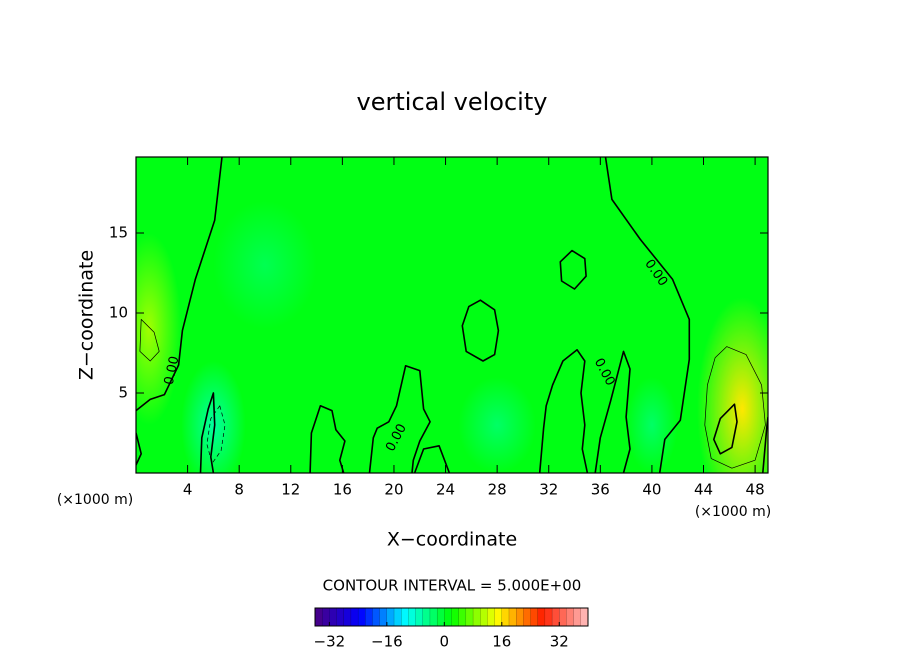 This screenshot has height=654, width=904. Describe the element at coordinates (501, 642) in the screenshot. I see `colorbar-tick-label: 16` at that location.